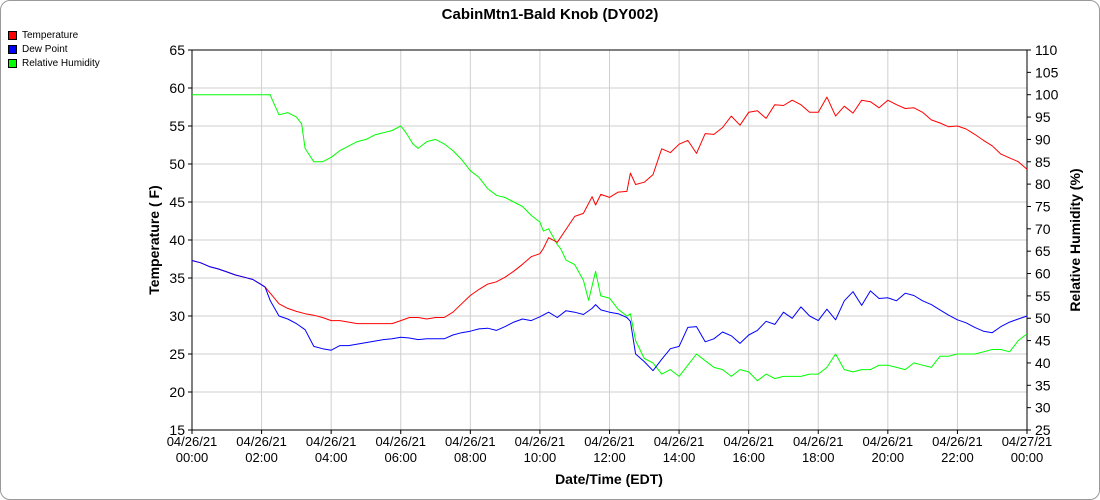 The image size is (1100, 500). Describe the element at coordinates (540, 457) in the screenshot. I see `x-axis-tick-time: 10:00` at that location.